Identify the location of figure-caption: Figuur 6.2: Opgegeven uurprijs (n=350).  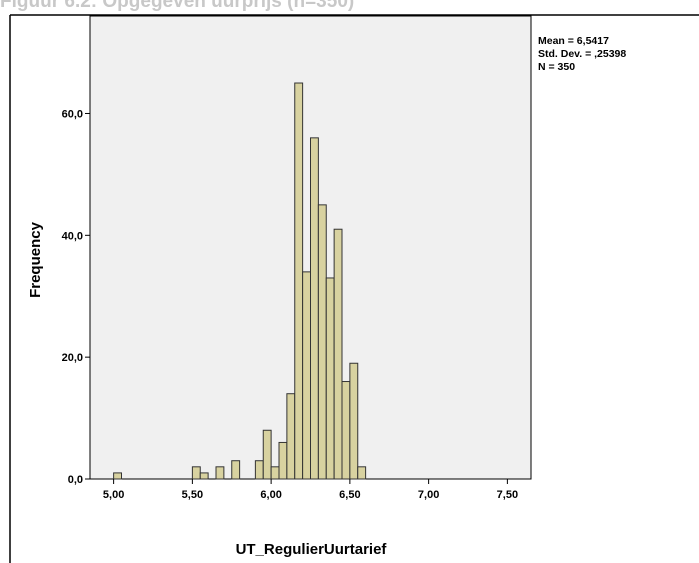
(177, 6).